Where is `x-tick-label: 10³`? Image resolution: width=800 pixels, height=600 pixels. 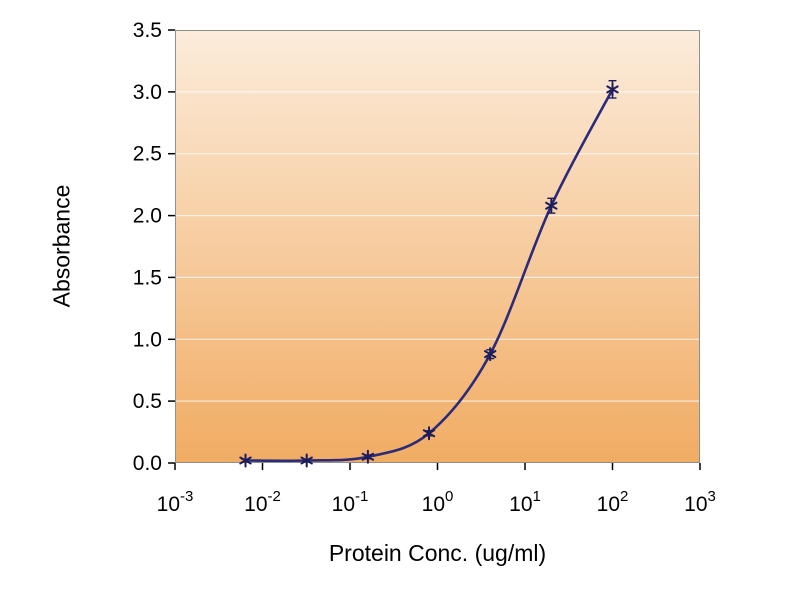 x-tick-label: 10³ is located at coordinates (700, 502).